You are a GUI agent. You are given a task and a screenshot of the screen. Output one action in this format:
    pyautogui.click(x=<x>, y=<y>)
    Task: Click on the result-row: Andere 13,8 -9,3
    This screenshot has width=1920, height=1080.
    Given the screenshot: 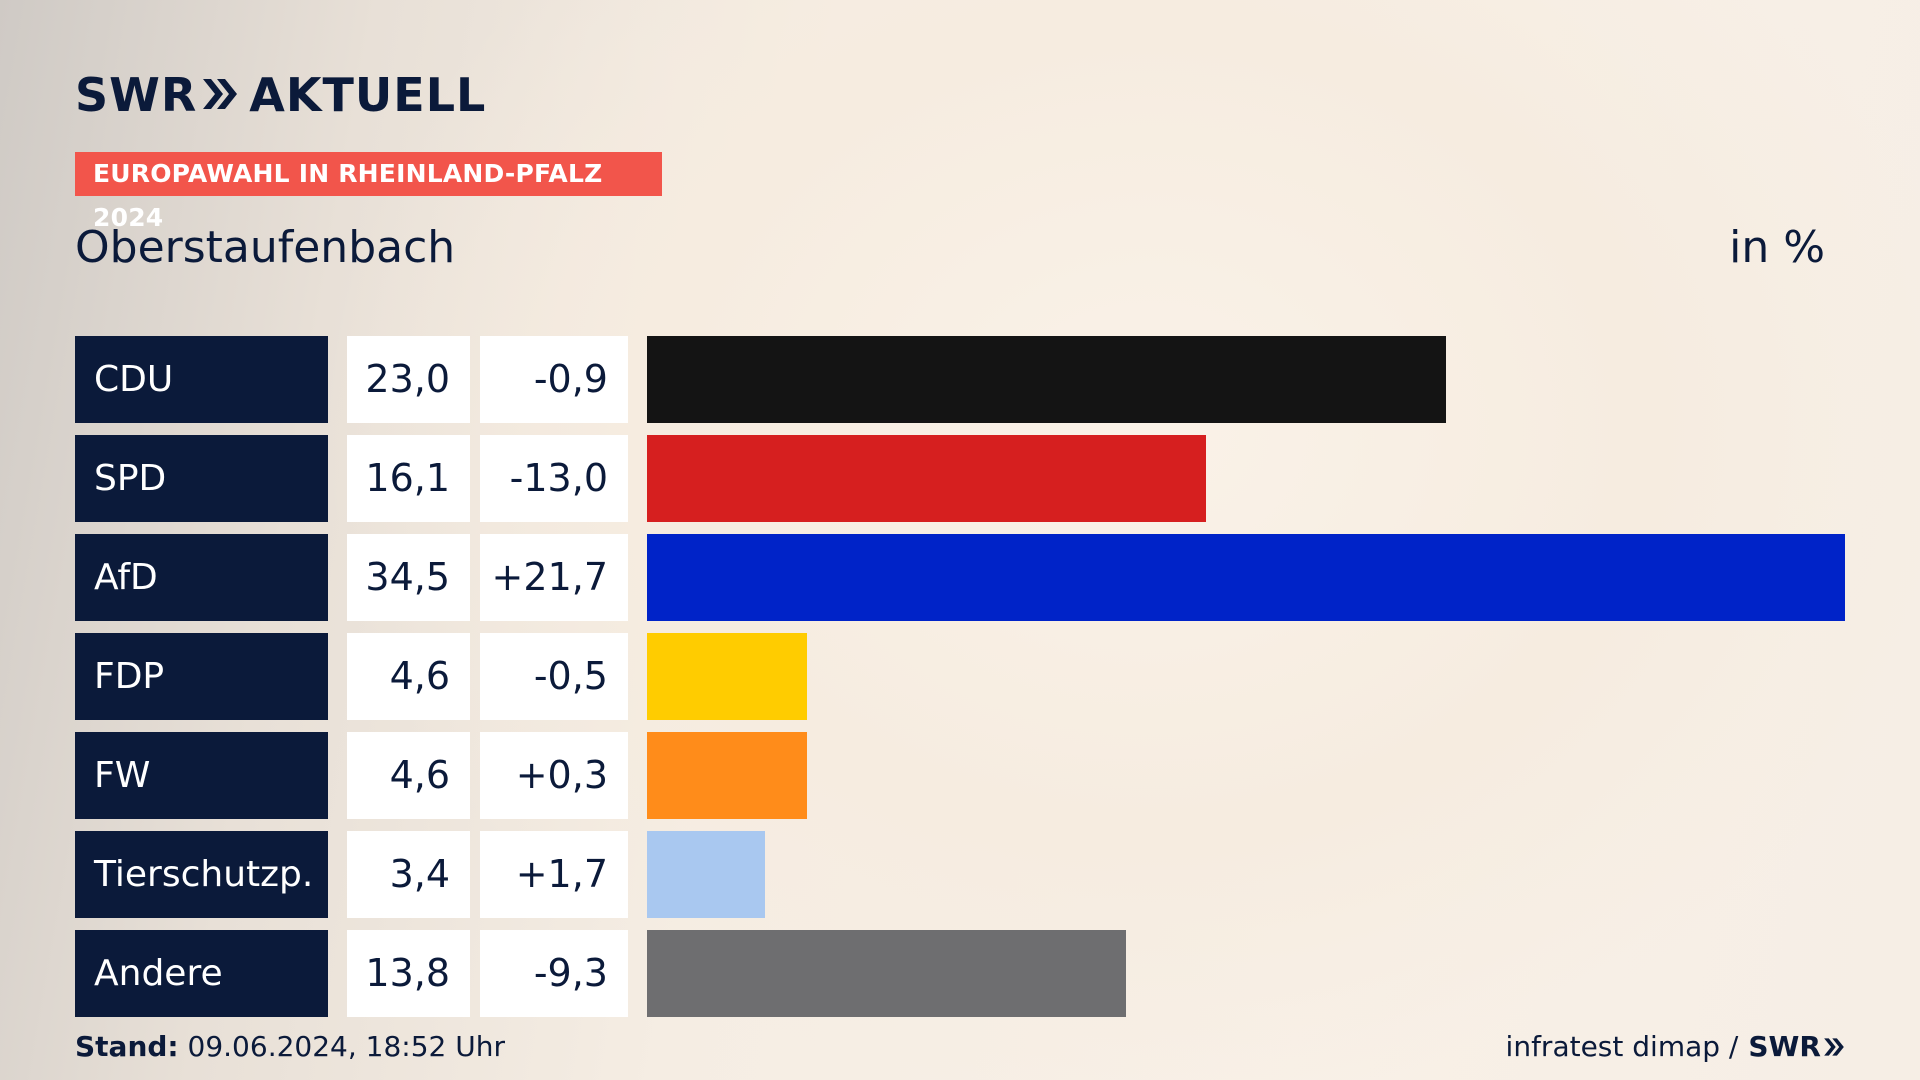 What is the action you would take?
    pyautogui.click(x=960, y=973)
    